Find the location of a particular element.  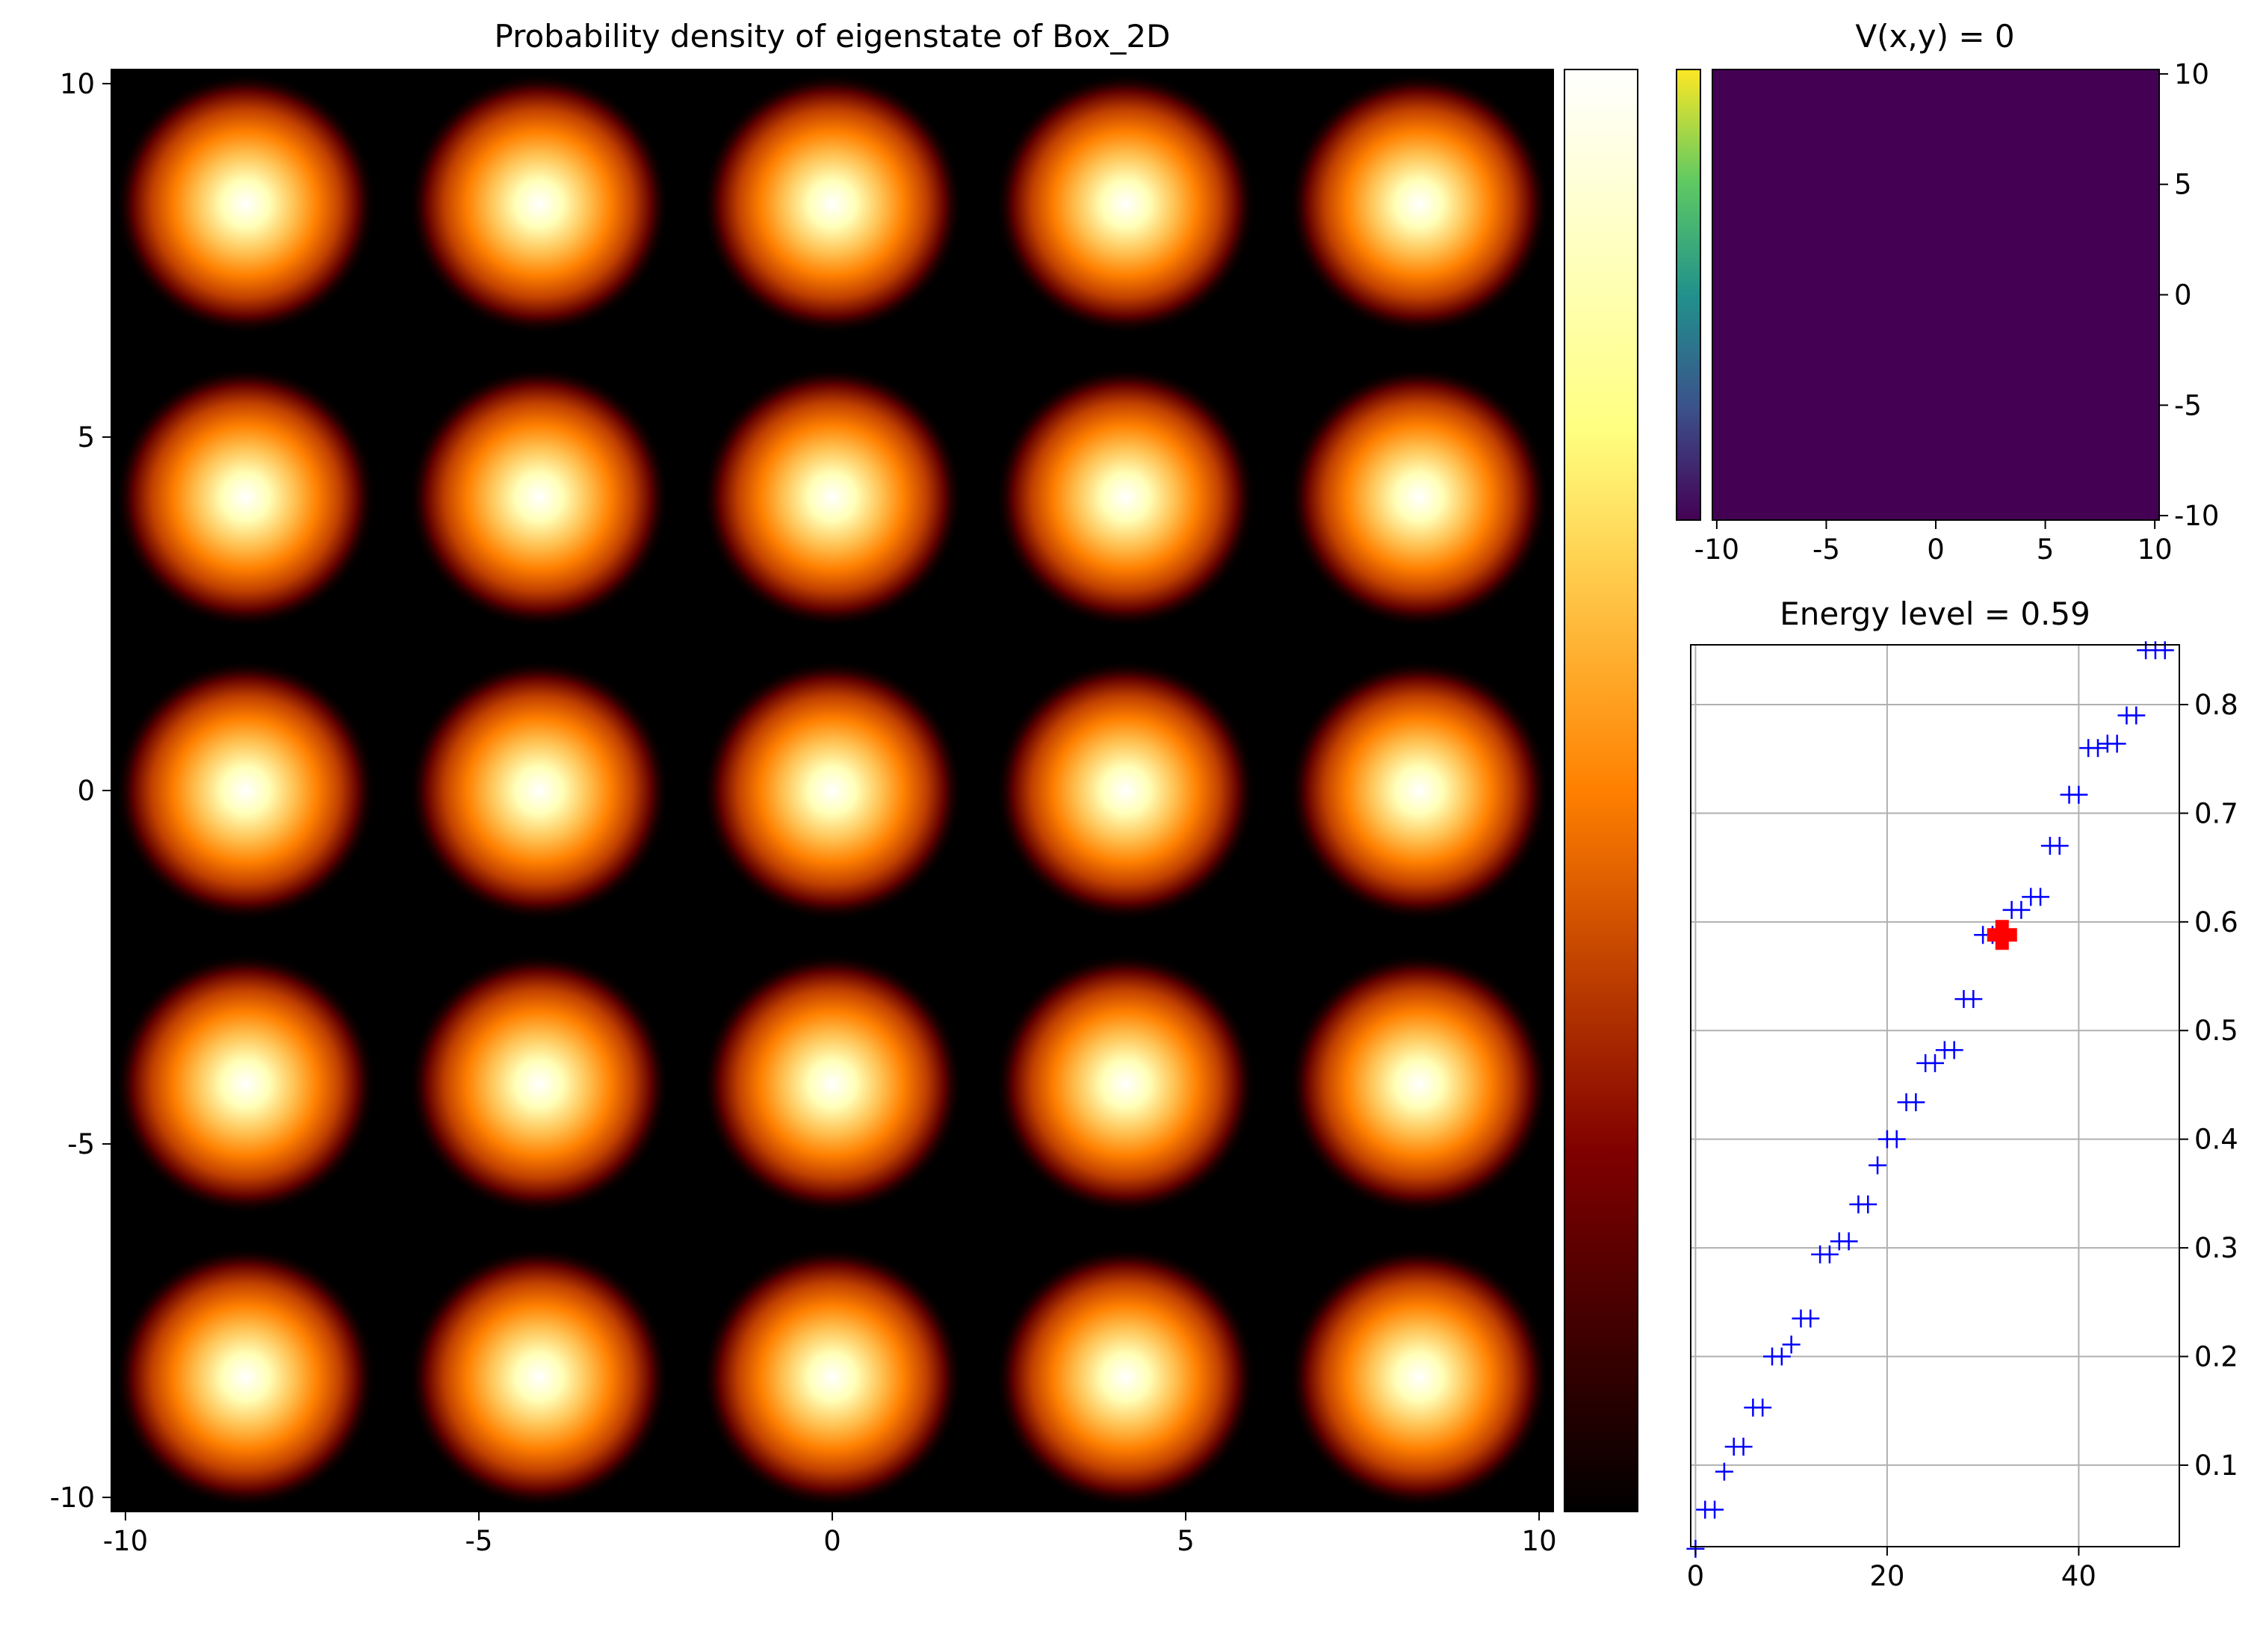

energy-highlight-point is located at coordinates (2002, 935).